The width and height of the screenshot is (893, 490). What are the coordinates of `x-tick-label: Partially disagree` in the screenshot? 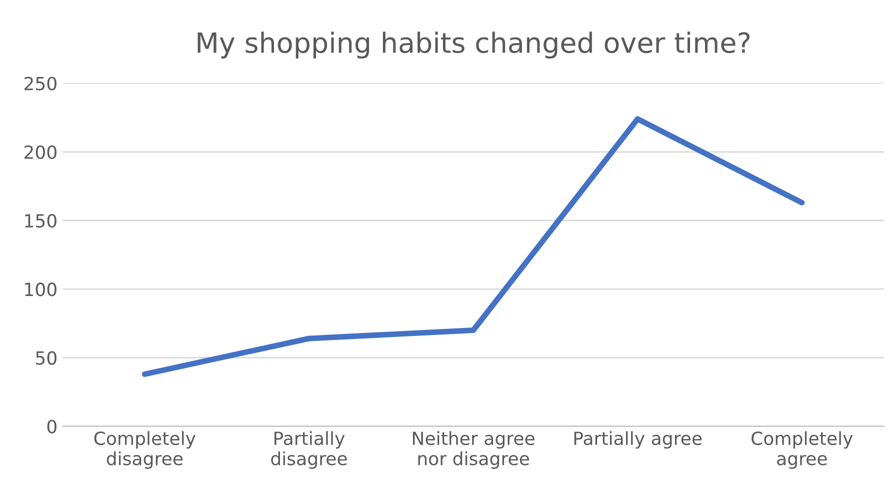 It's located at (309, 450).